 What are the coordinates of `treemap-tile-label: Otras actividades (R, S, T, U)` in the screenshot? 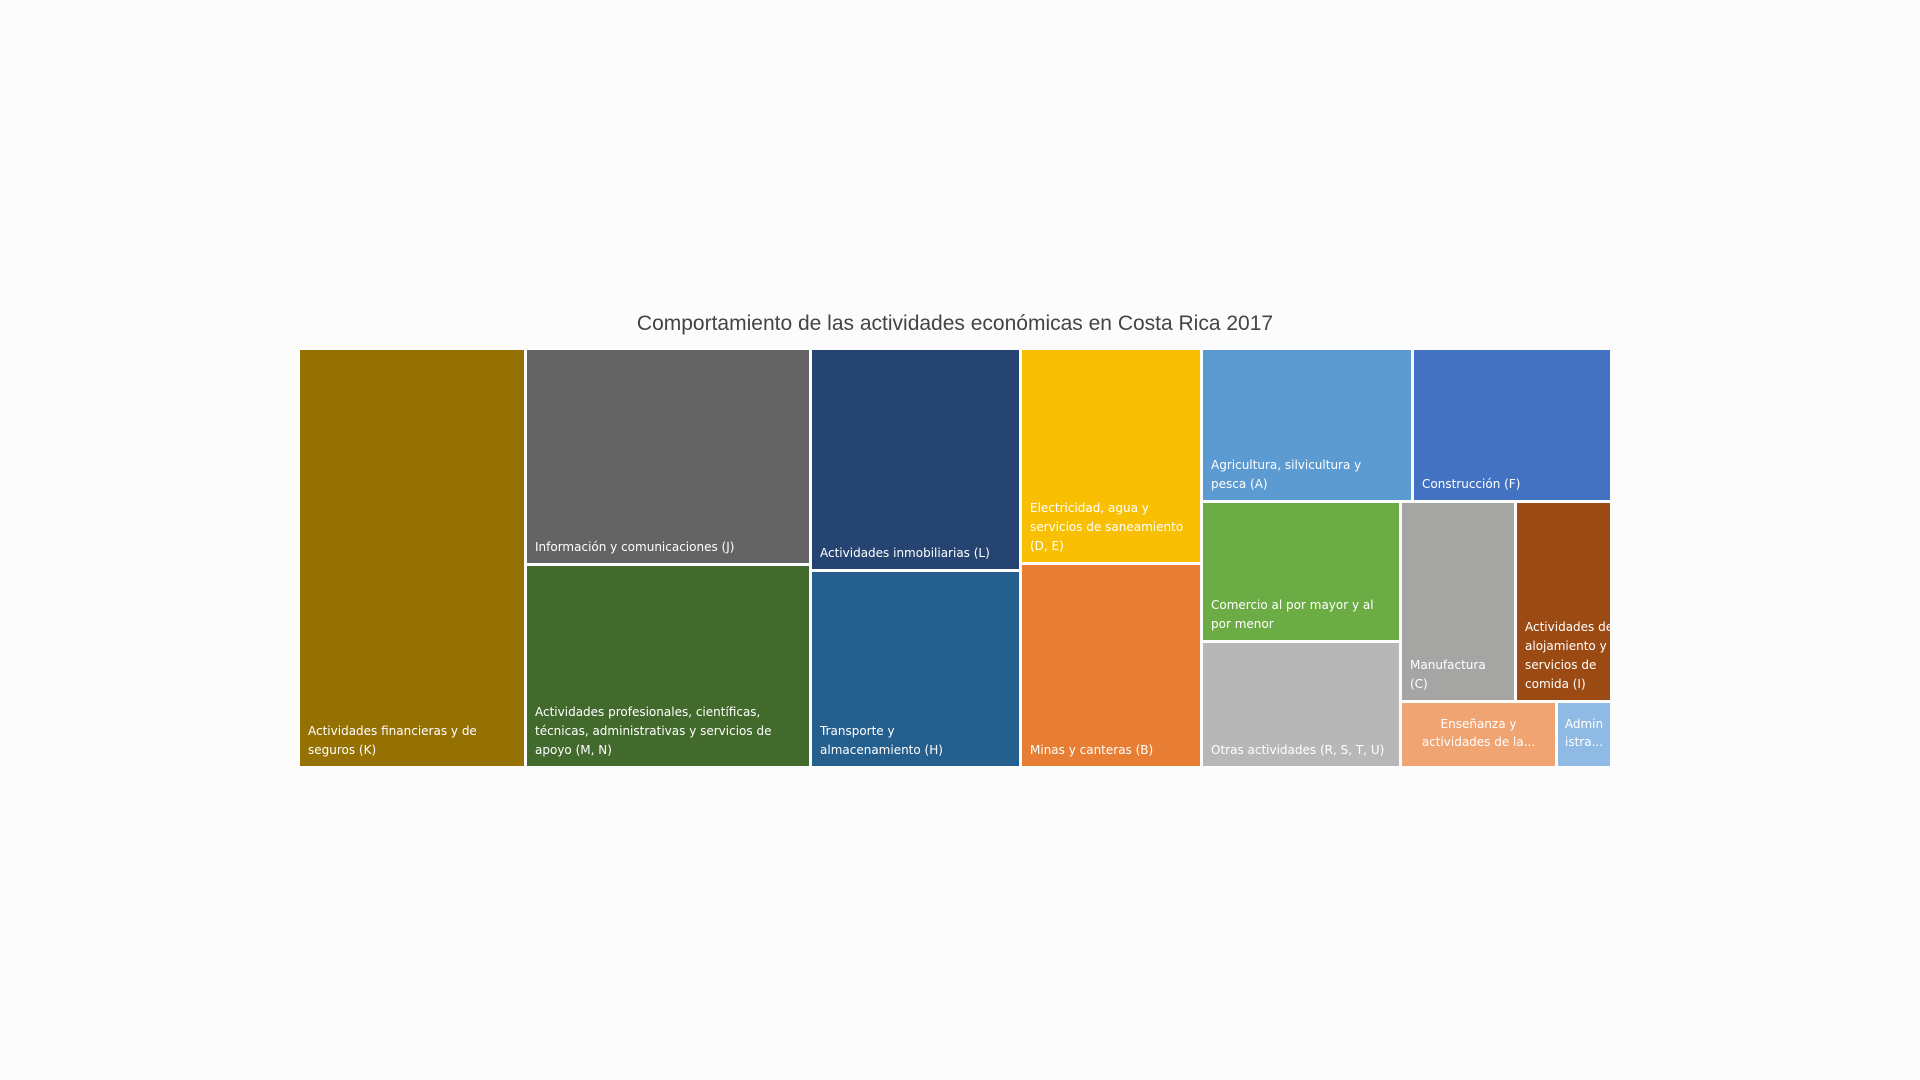 It's located at (1298, 750).